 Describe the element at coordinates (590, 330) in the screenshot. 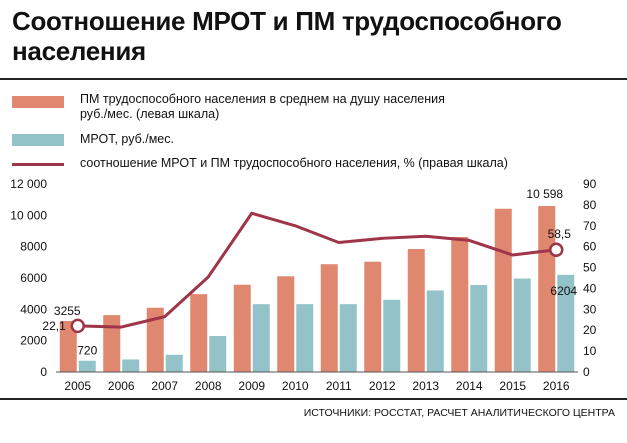

I see `y-right-tick-label: 20` at that location.